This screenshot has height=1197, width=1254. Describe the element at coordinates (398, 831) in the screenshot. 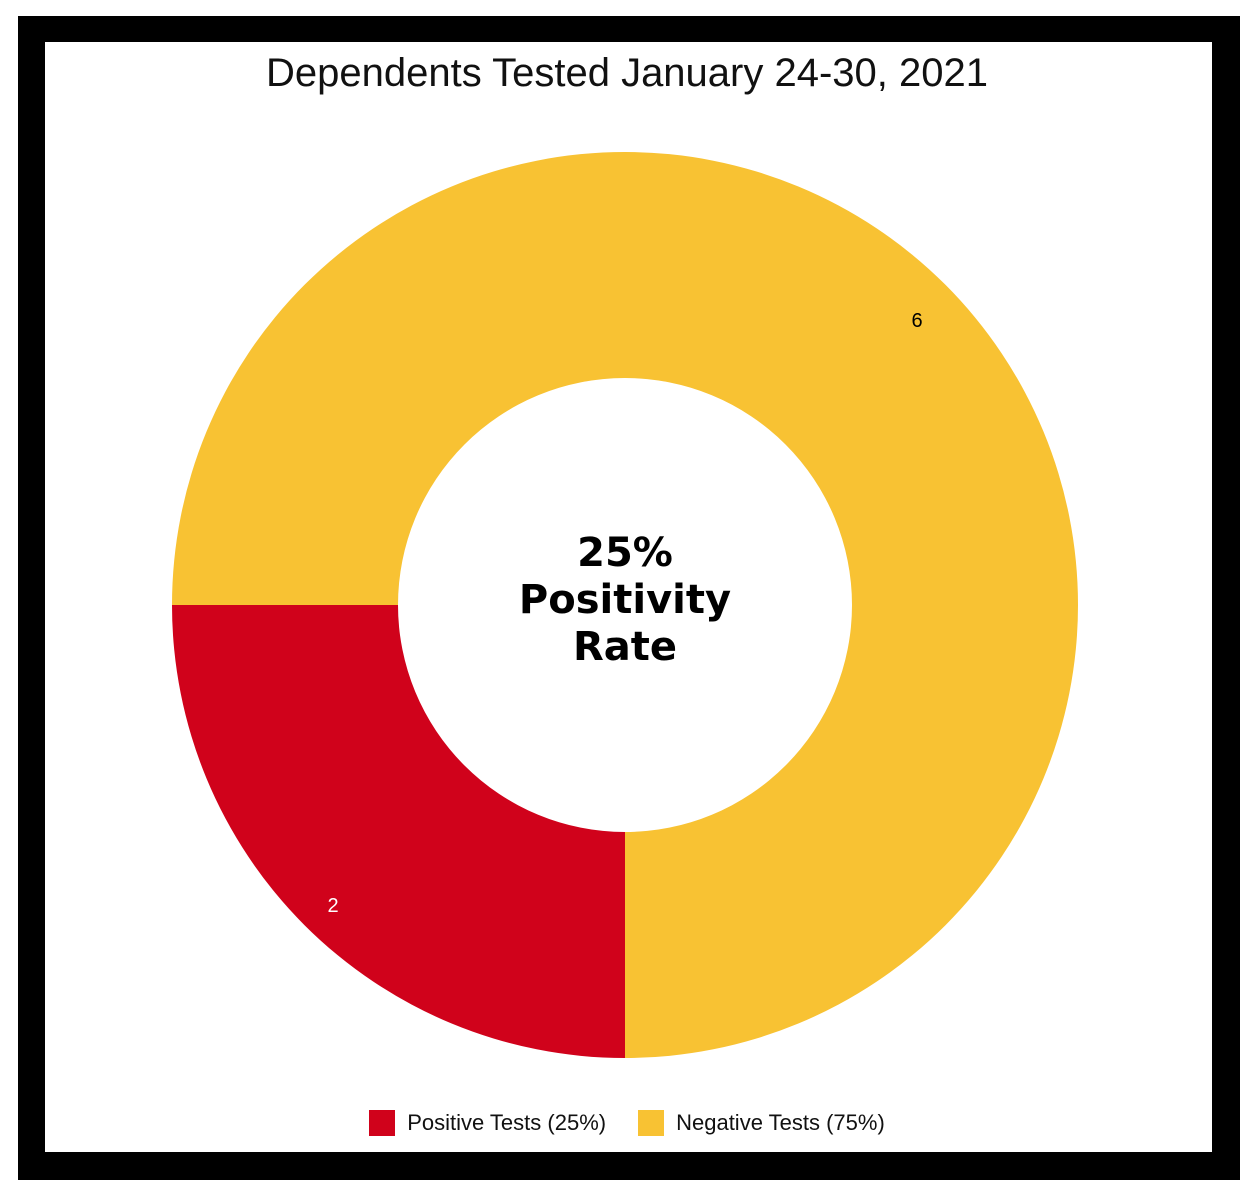

I see `slice-positive` at that location.